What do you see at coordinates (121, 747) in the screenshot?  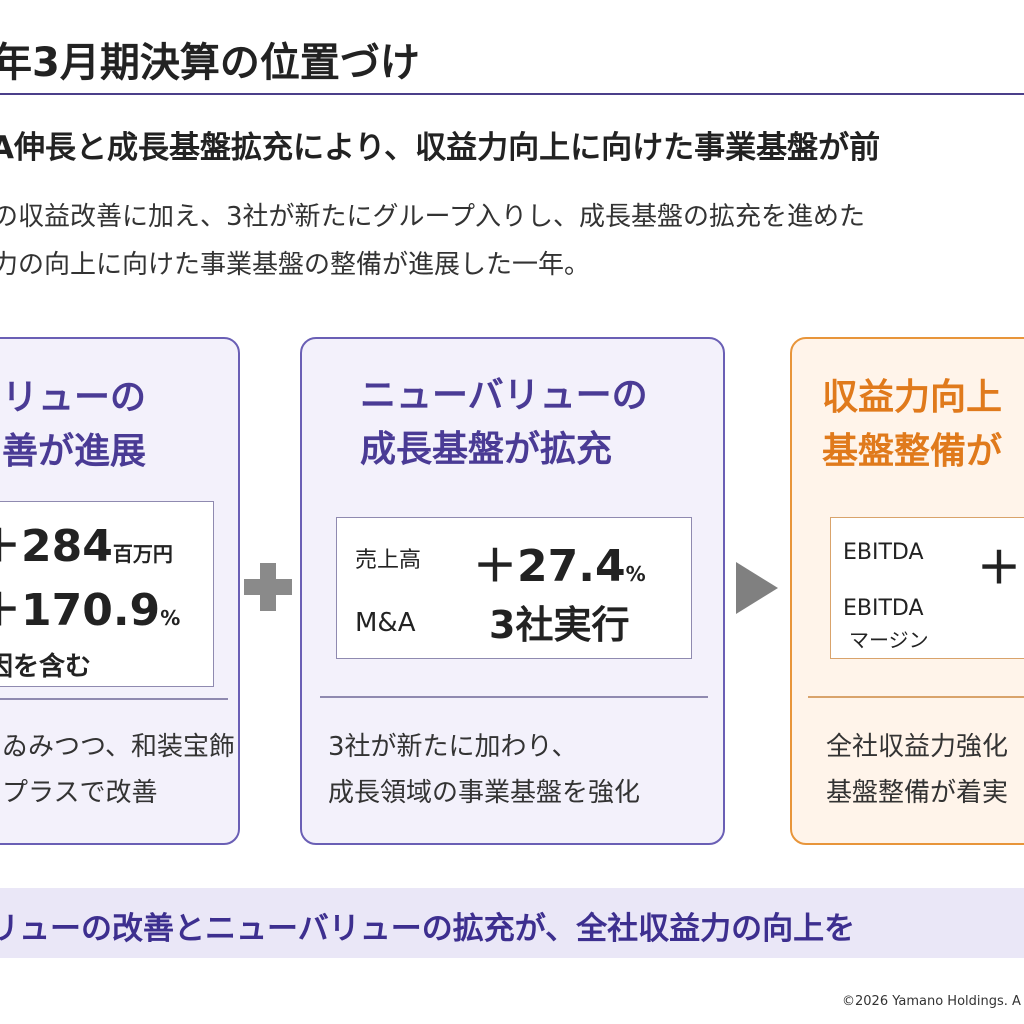 I see `card-footer-line-1: ゐみつつ、和装宝飾・` at bounding box center [121, 747].